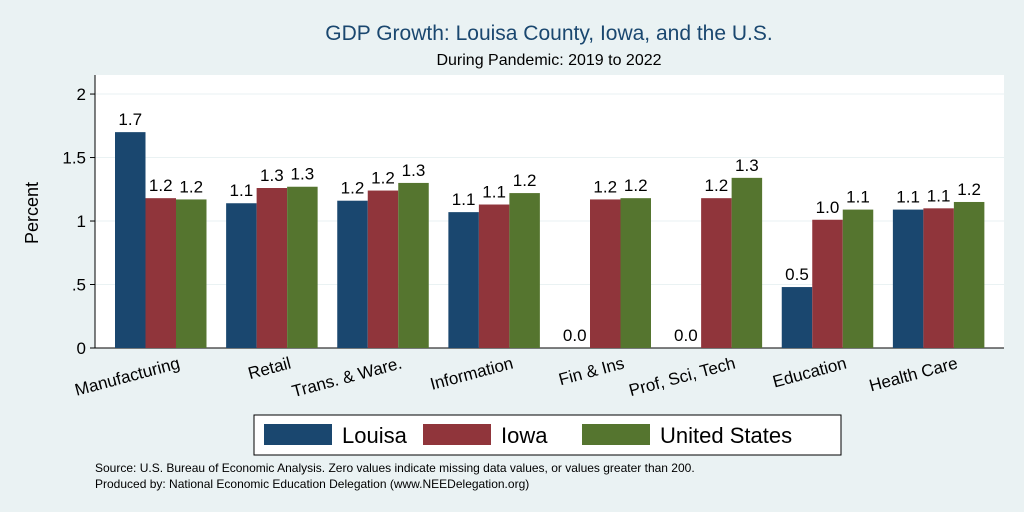 The image size is (1024, 512). What do you see at coordinates (347, 378) in the screenshot?
I see `category-label: Trans. & Ware.` at bounding box center [347, 378].